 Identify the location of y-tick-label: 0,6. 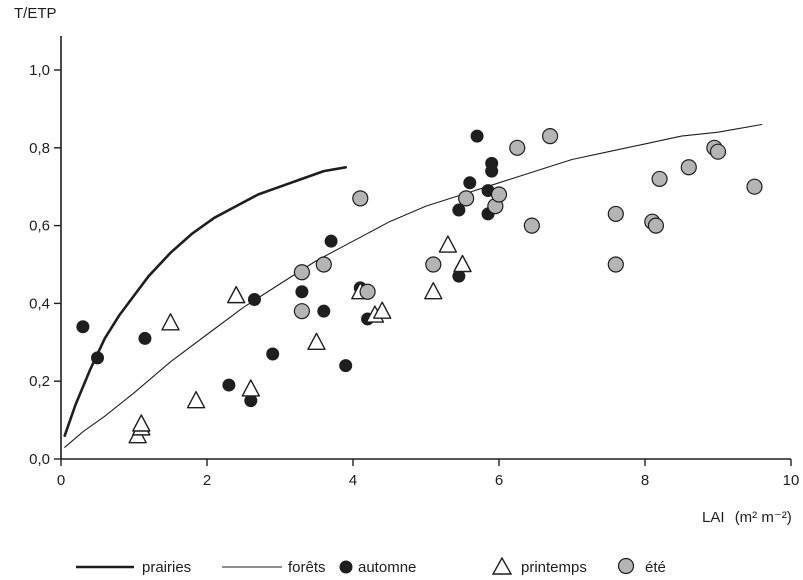
(39, 226).